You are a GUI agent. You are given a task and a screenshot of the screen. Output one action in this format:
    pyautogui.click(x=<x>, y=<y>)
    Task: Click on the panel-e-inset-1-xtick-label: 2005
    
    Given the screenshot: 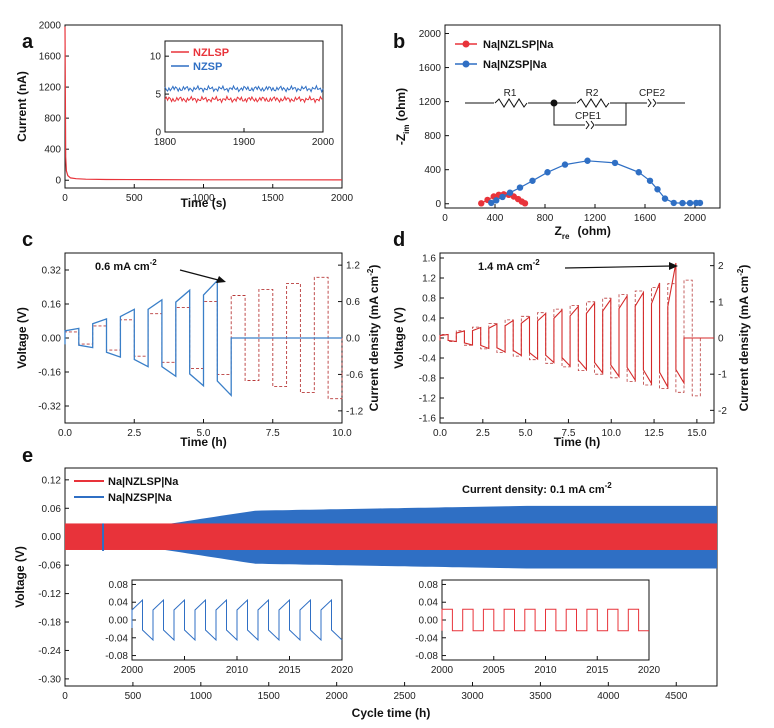 What is the action you would take?
    pyautogui.click(x=494, y=670)
    